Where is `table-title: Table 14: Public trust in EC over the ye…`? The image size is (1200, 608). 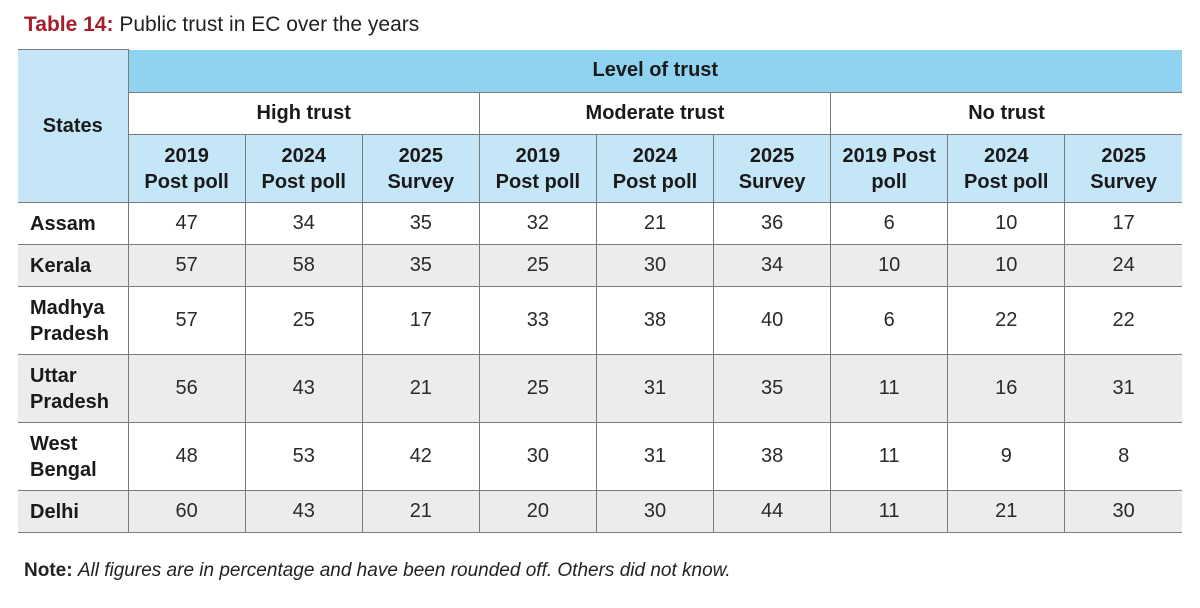 table-title: Table 14: Public trust in EC over the ye… is located at coordinates (221, 25).